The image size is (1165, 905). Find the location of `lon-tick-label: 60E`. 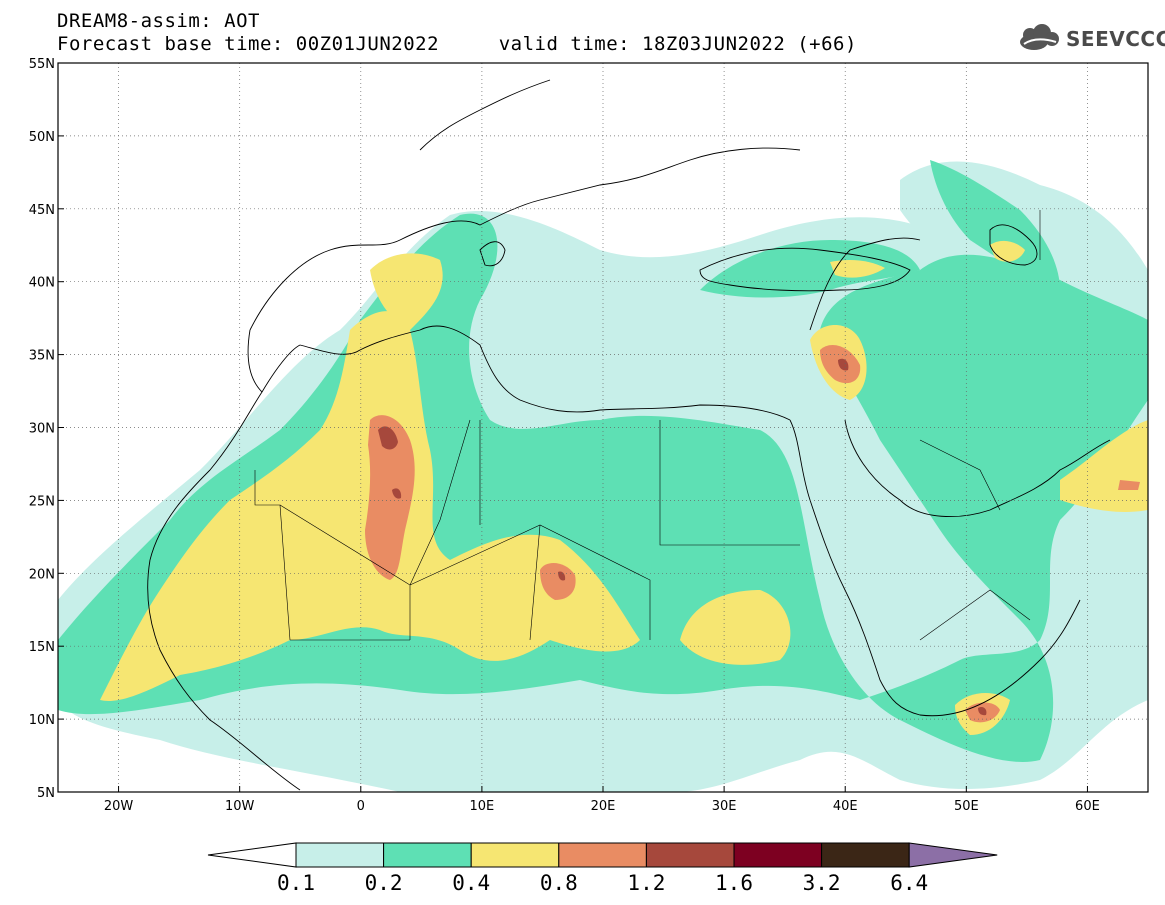

lon-tick-label: 60E is located at coordinates (1087, 806).